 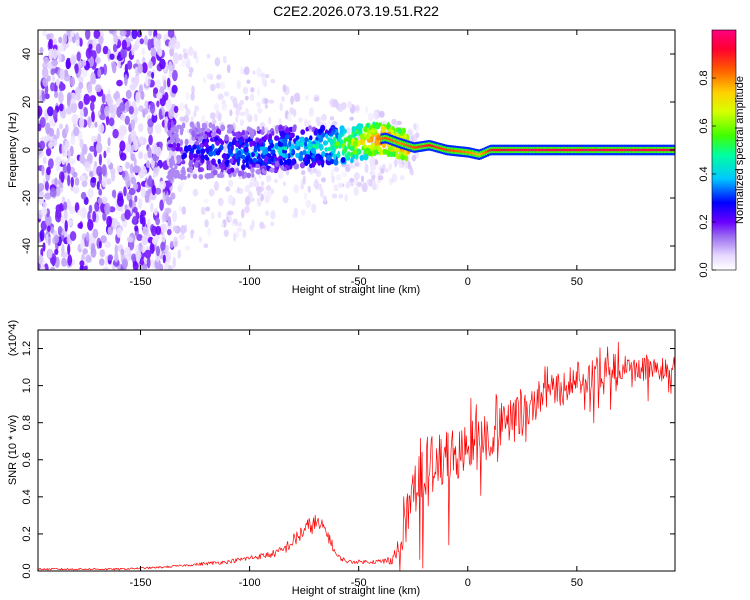 I want to click on y-tick-label: 40, so click(x=27, y=54).